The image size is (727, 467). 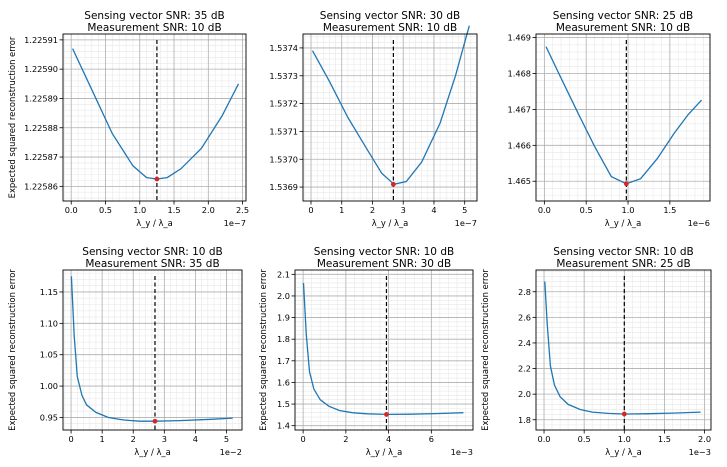 What do you see at coordinates (464, 210) in the screenshot?
I see `x-tick-label: 5` at bounding box center [464, 210].